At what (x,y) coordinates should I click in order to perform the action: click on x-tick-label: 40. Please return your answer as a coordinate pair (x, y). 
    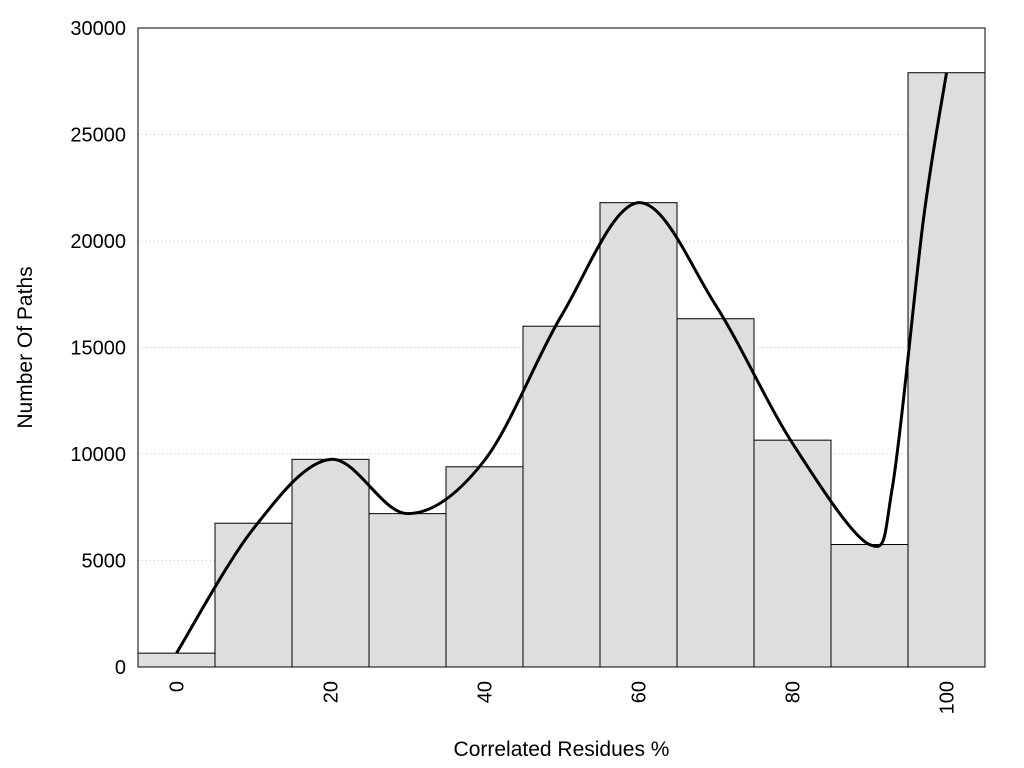
    Looking at the image, I should click on (486, 692).